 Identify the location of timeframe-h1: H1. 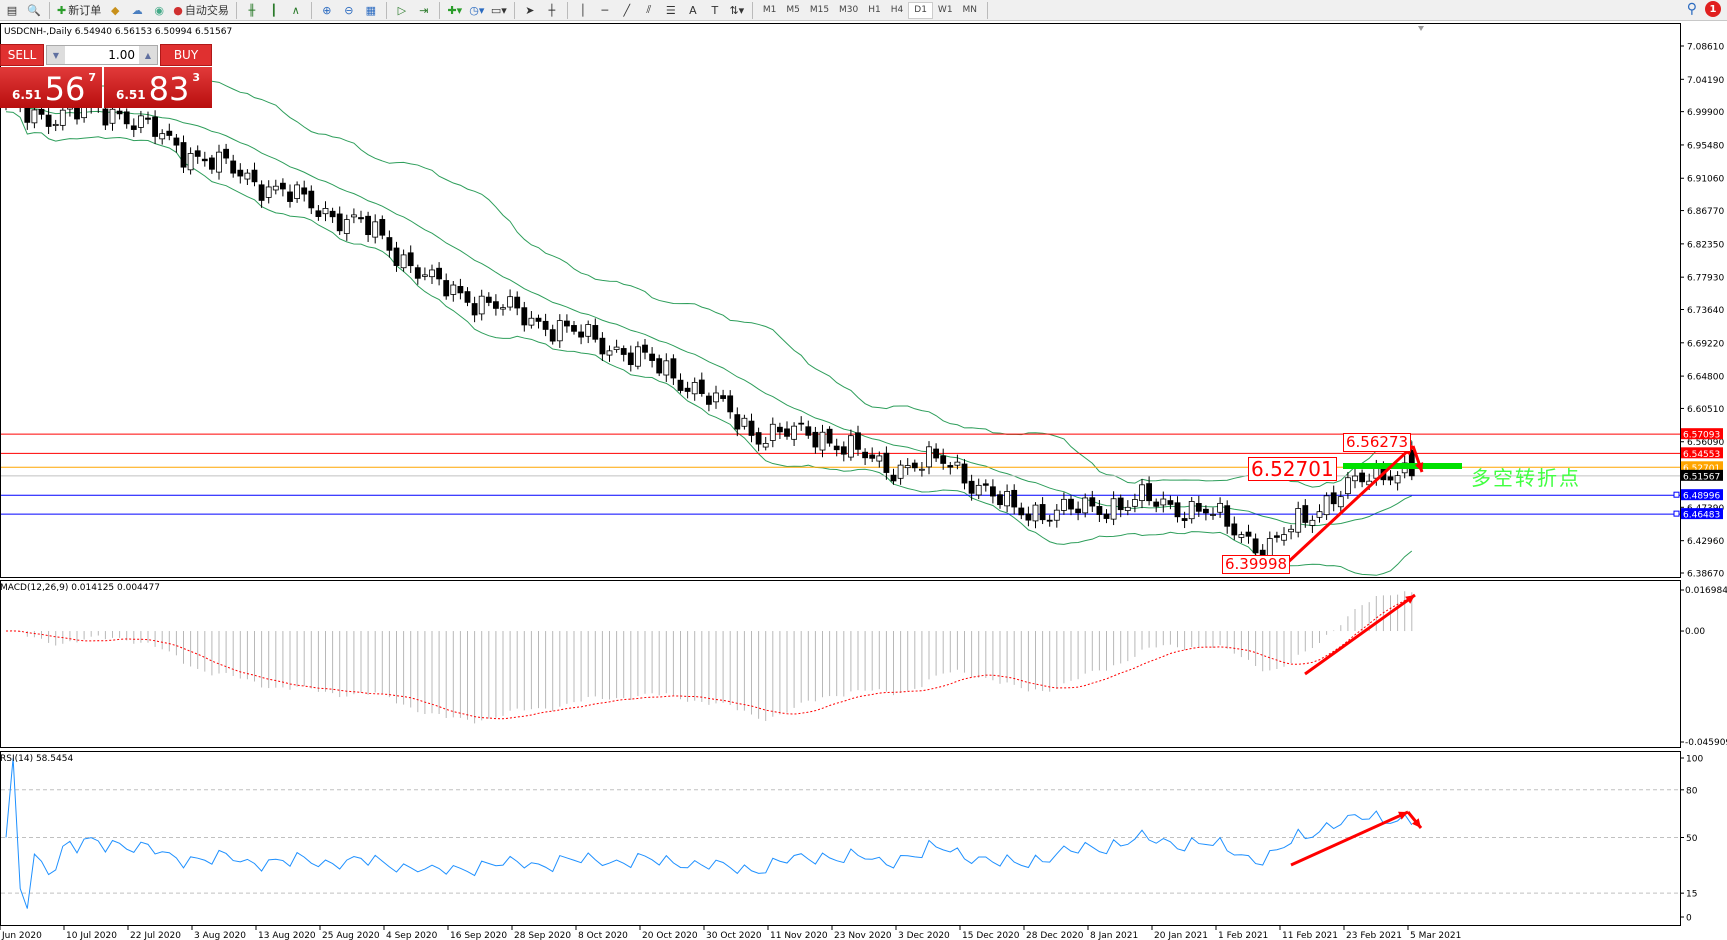
(874, 10).